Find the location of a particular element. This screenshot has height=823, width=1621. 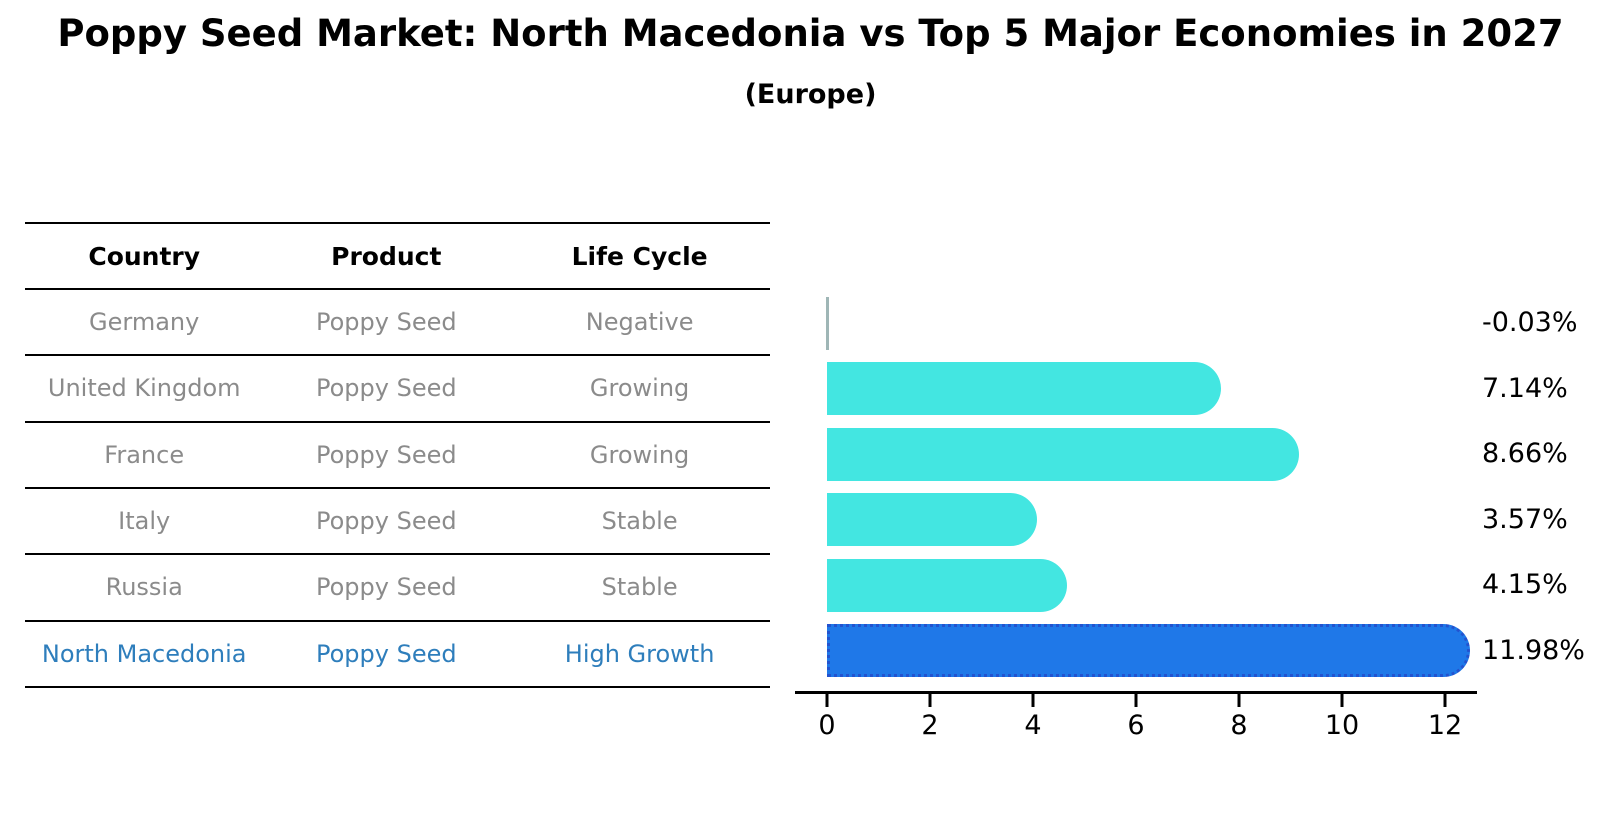

table-header-row: Country Product Life Cycle is located at coordinates (397, 257).